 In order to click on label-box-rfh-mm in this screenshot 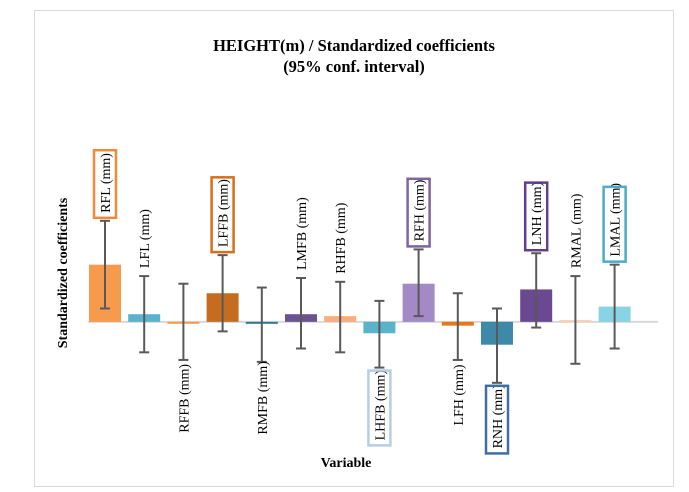, I will do `click(418, 212)`.